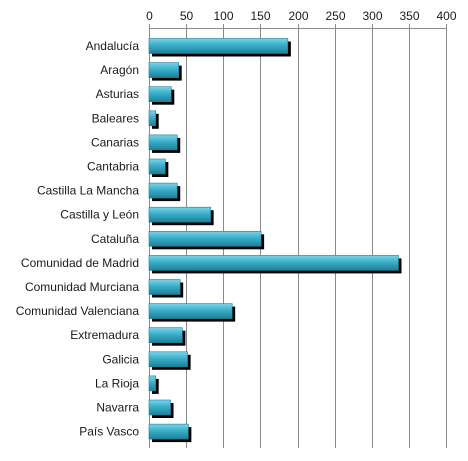 Image resolution: width=468 pixels, height=461 pixels. I want to click on tick-label-x-0: 0, so click(149, 16).